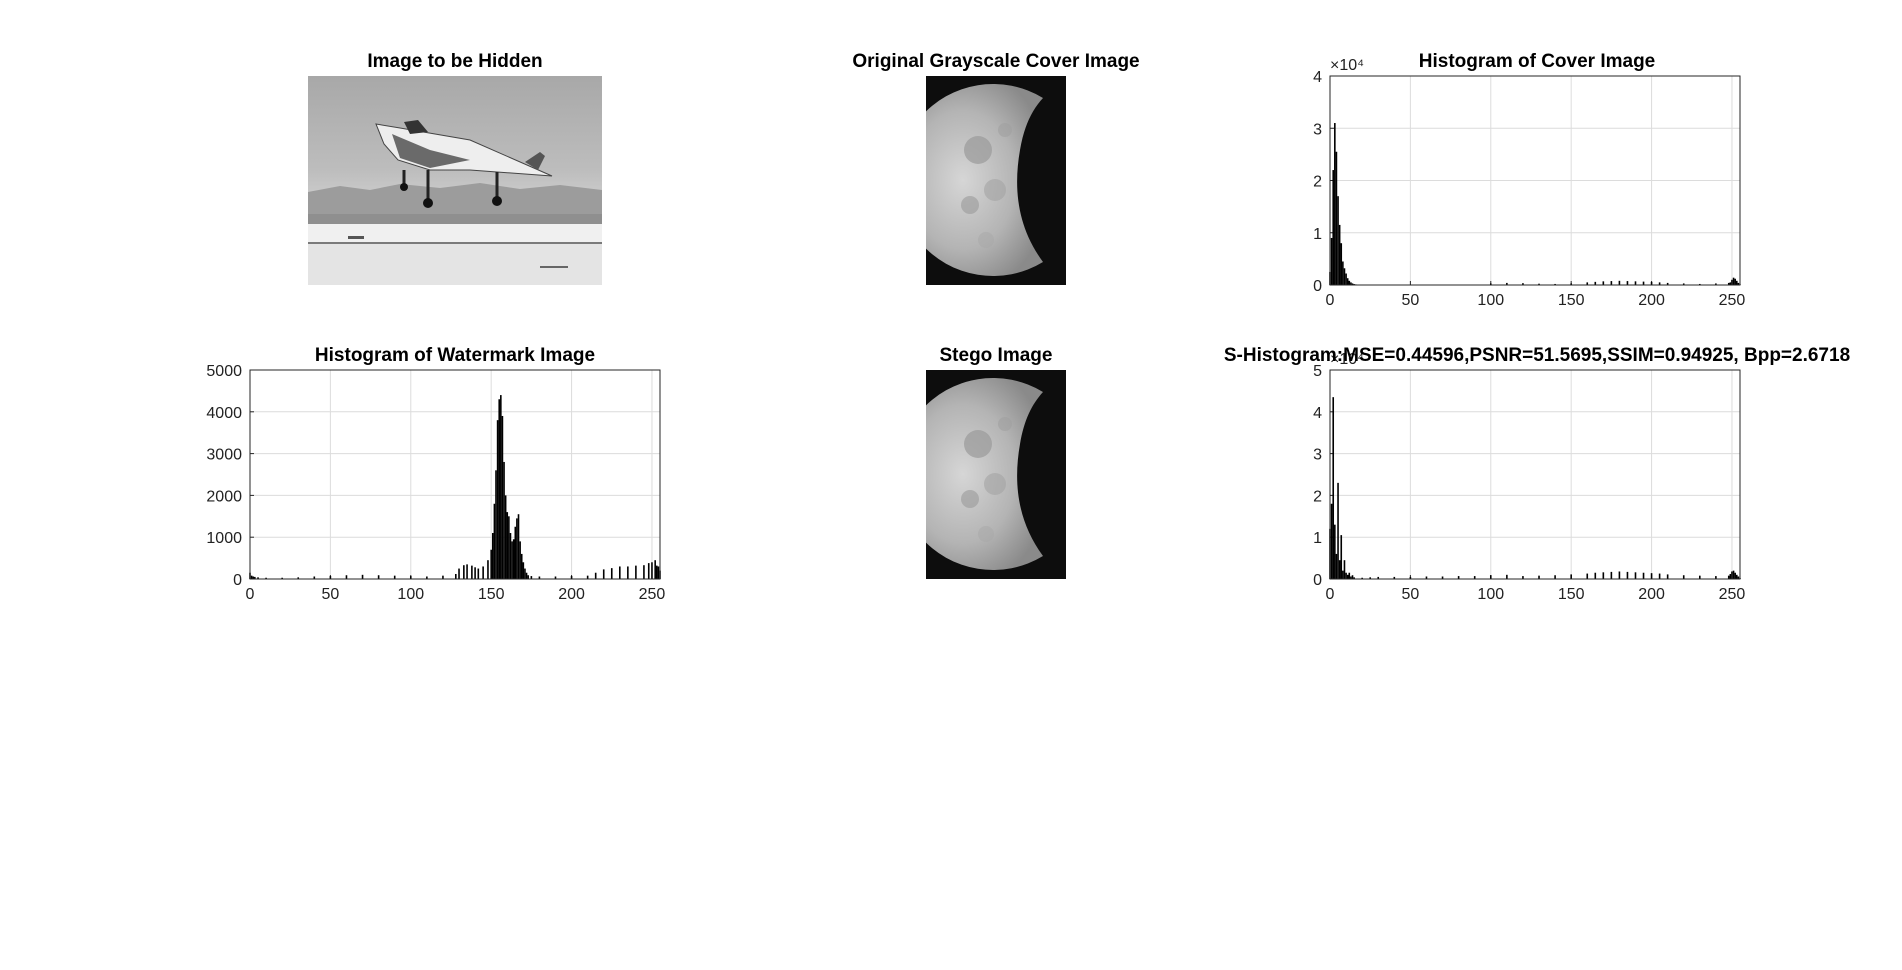 Image resolution: width=1902 pixels, height=970 pixels. I want to click on stego-moon-image, so click(996, 474).